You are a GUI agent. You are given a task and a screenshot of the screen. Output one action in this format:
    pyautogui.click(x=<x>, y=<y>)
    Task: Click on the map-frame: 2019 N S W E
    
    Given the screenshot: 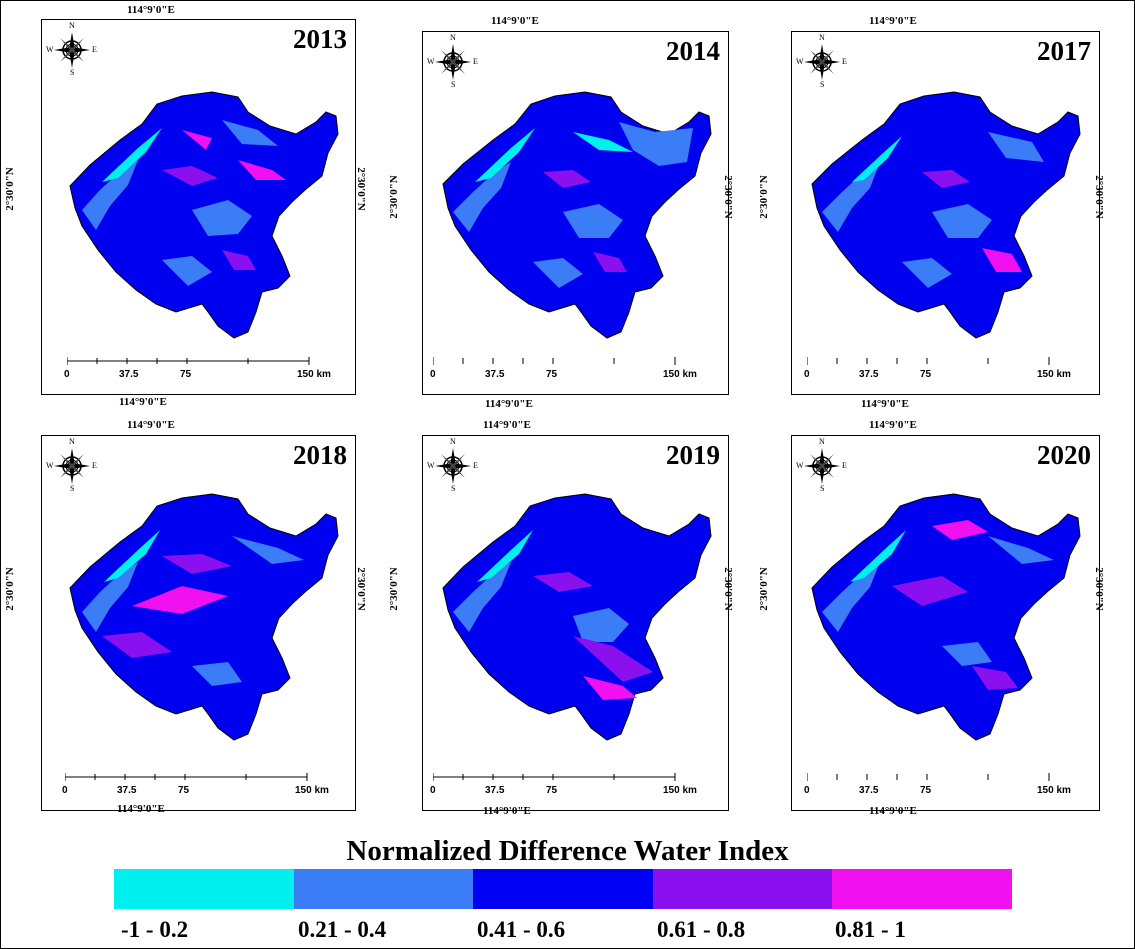 What is the action you would take?
    pyautogui.click(x=575, y=623)
    